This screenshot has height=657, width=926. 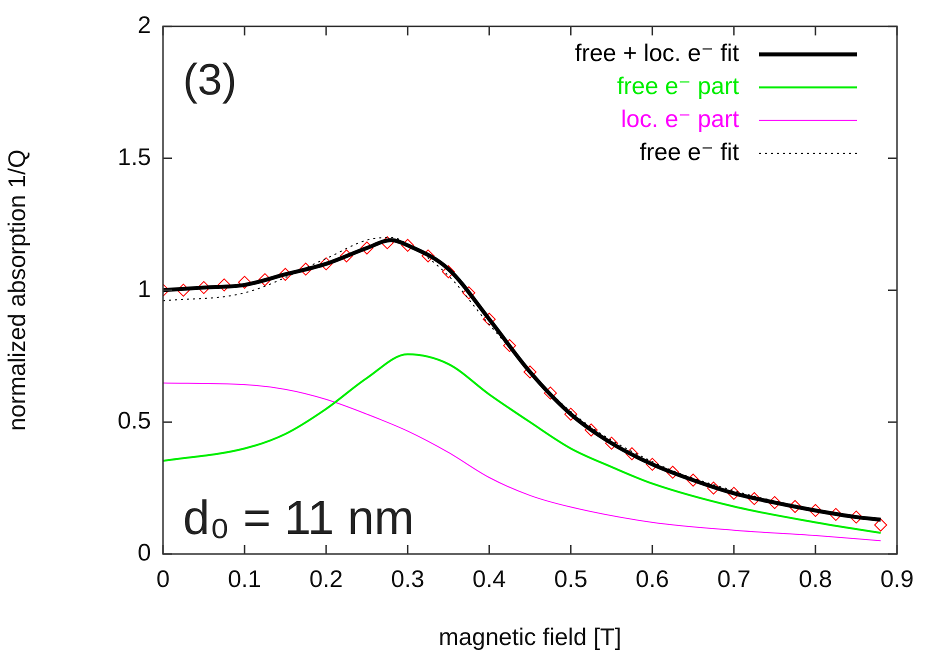 I want to click on x-tick-label: 0.1, so click(x=245, y=580).